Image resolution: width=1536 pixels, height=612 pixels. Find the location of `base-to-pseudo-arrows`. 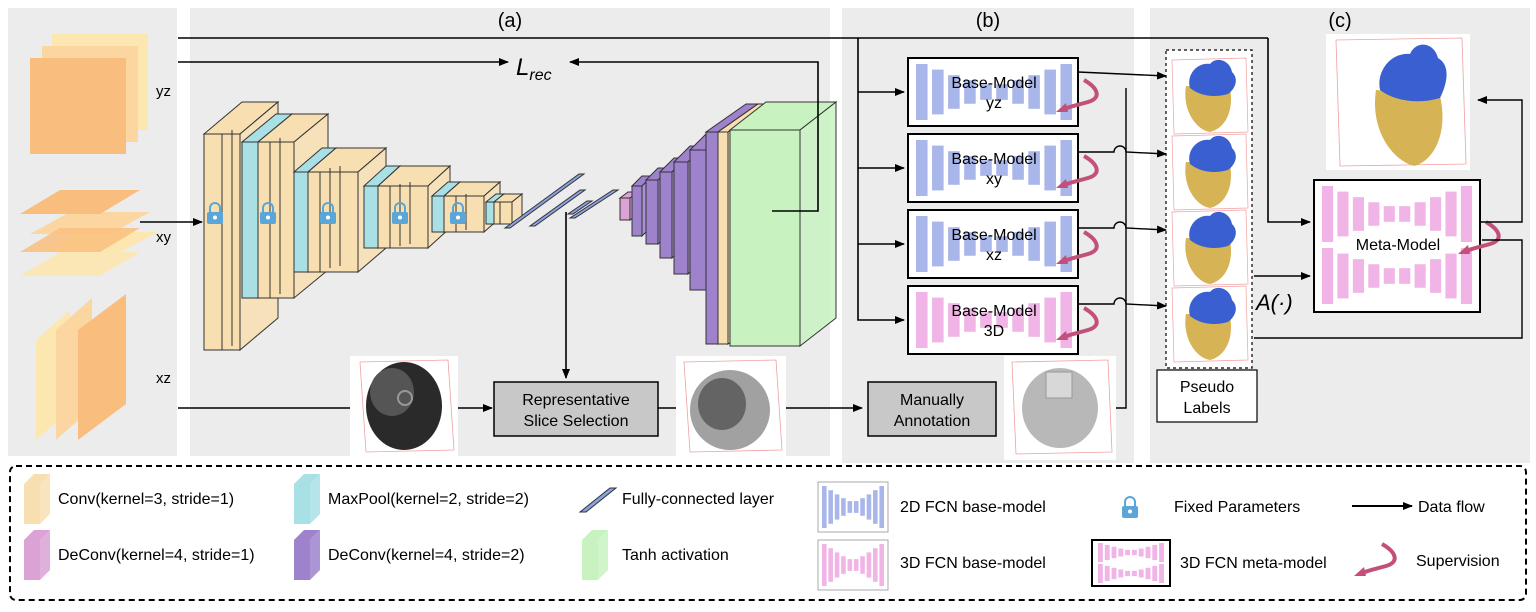

base-to-pseudo-arrows is located at coordinates (1122, 190).